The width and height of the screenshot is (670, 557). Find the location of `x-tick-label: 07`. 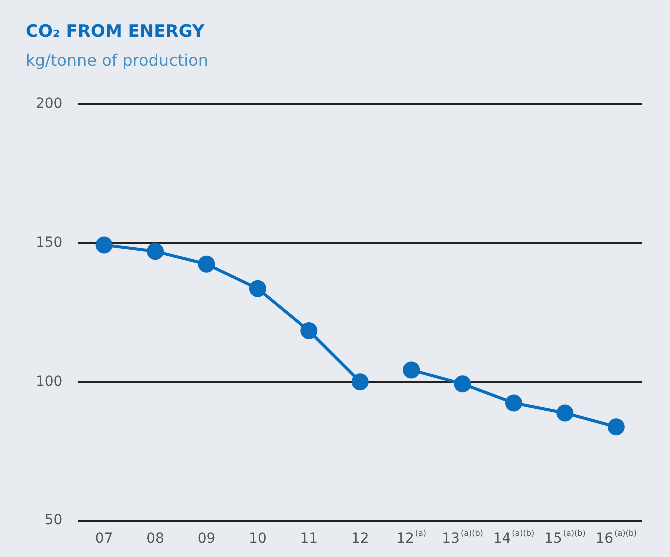

x-tick-label: 07 is located at coordinates (104, 539).